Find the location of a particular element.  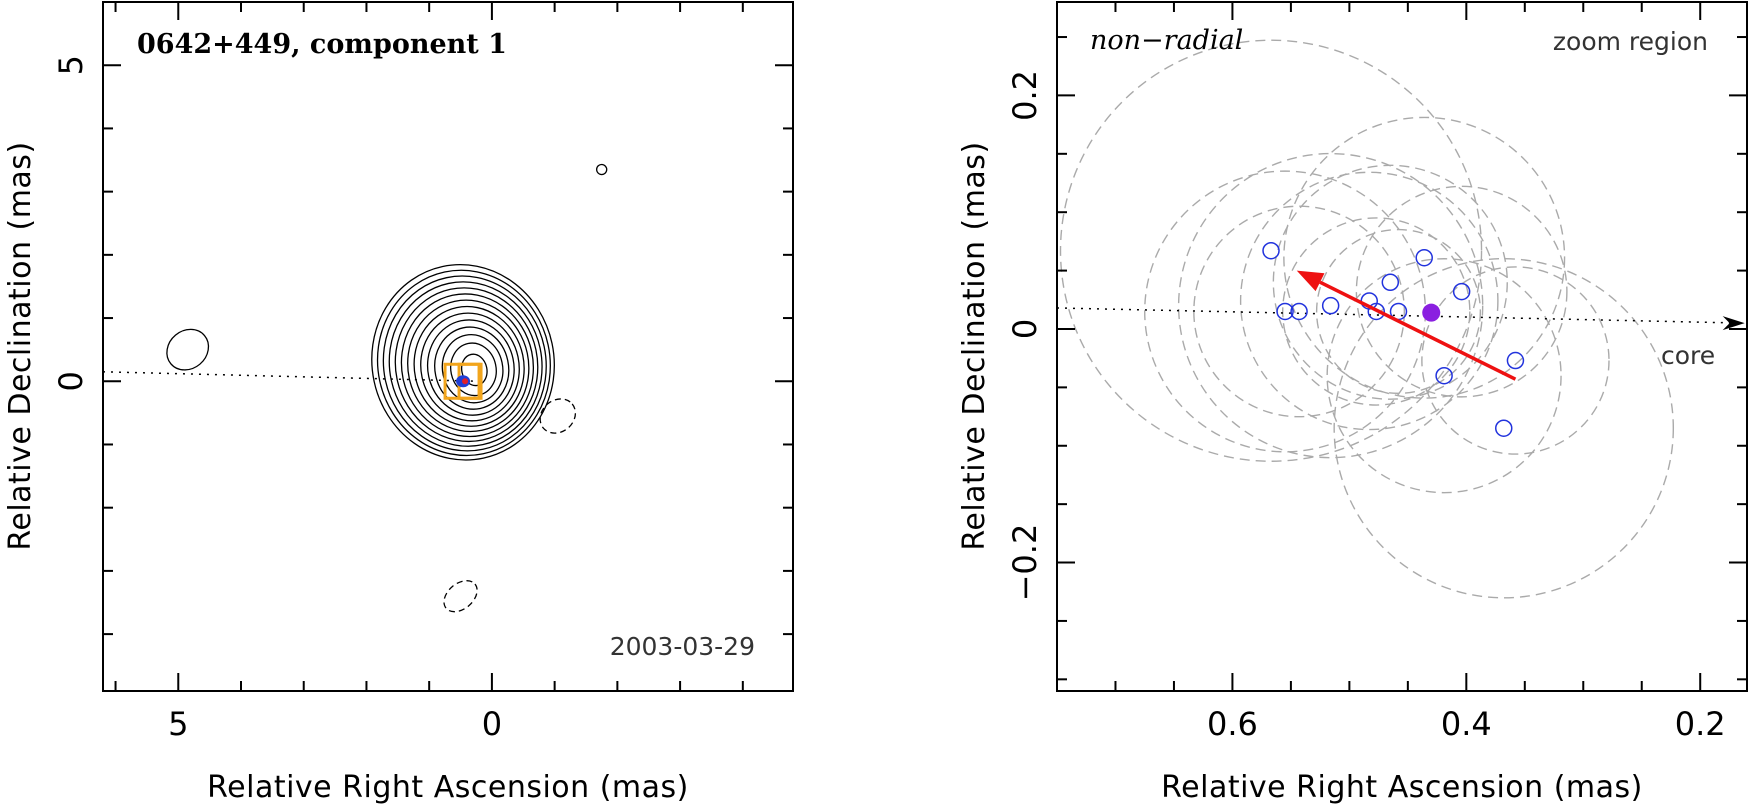

right-label-left: non−radial is located at coordinates (1166, 40).